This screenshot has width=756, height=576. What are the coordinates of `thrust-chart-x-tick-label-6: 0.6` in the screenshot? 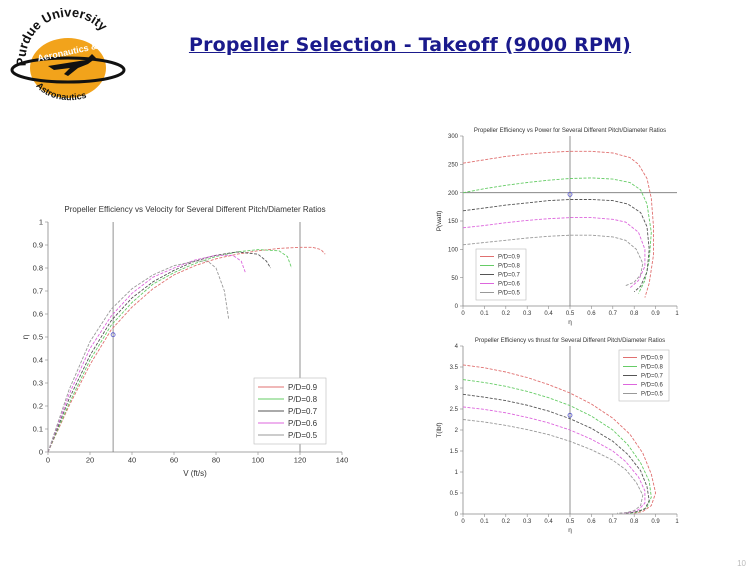 It's located at (591, 522).